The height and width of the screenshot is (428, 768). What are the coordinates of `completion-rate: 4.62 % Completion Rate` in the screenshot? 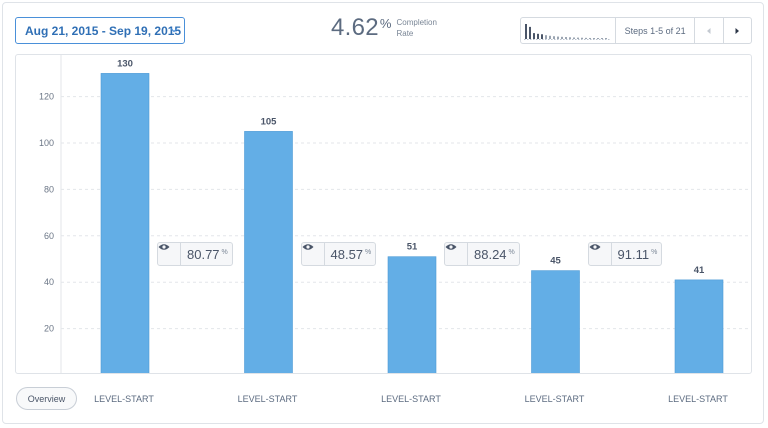 It's located at (384, 28).